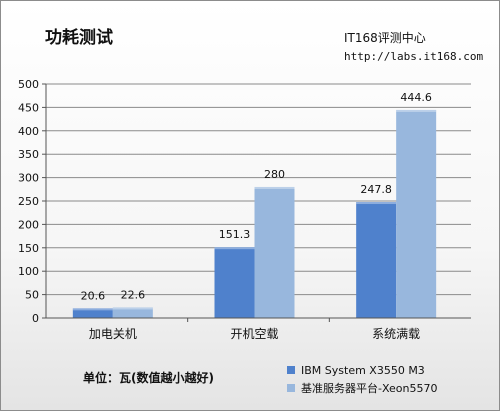 Image resolution: width=500 pixels, height=411 pixels. Describe the element at coordinates (133, 294) in the screenshot. I see `data-label: 22.6` at that location.